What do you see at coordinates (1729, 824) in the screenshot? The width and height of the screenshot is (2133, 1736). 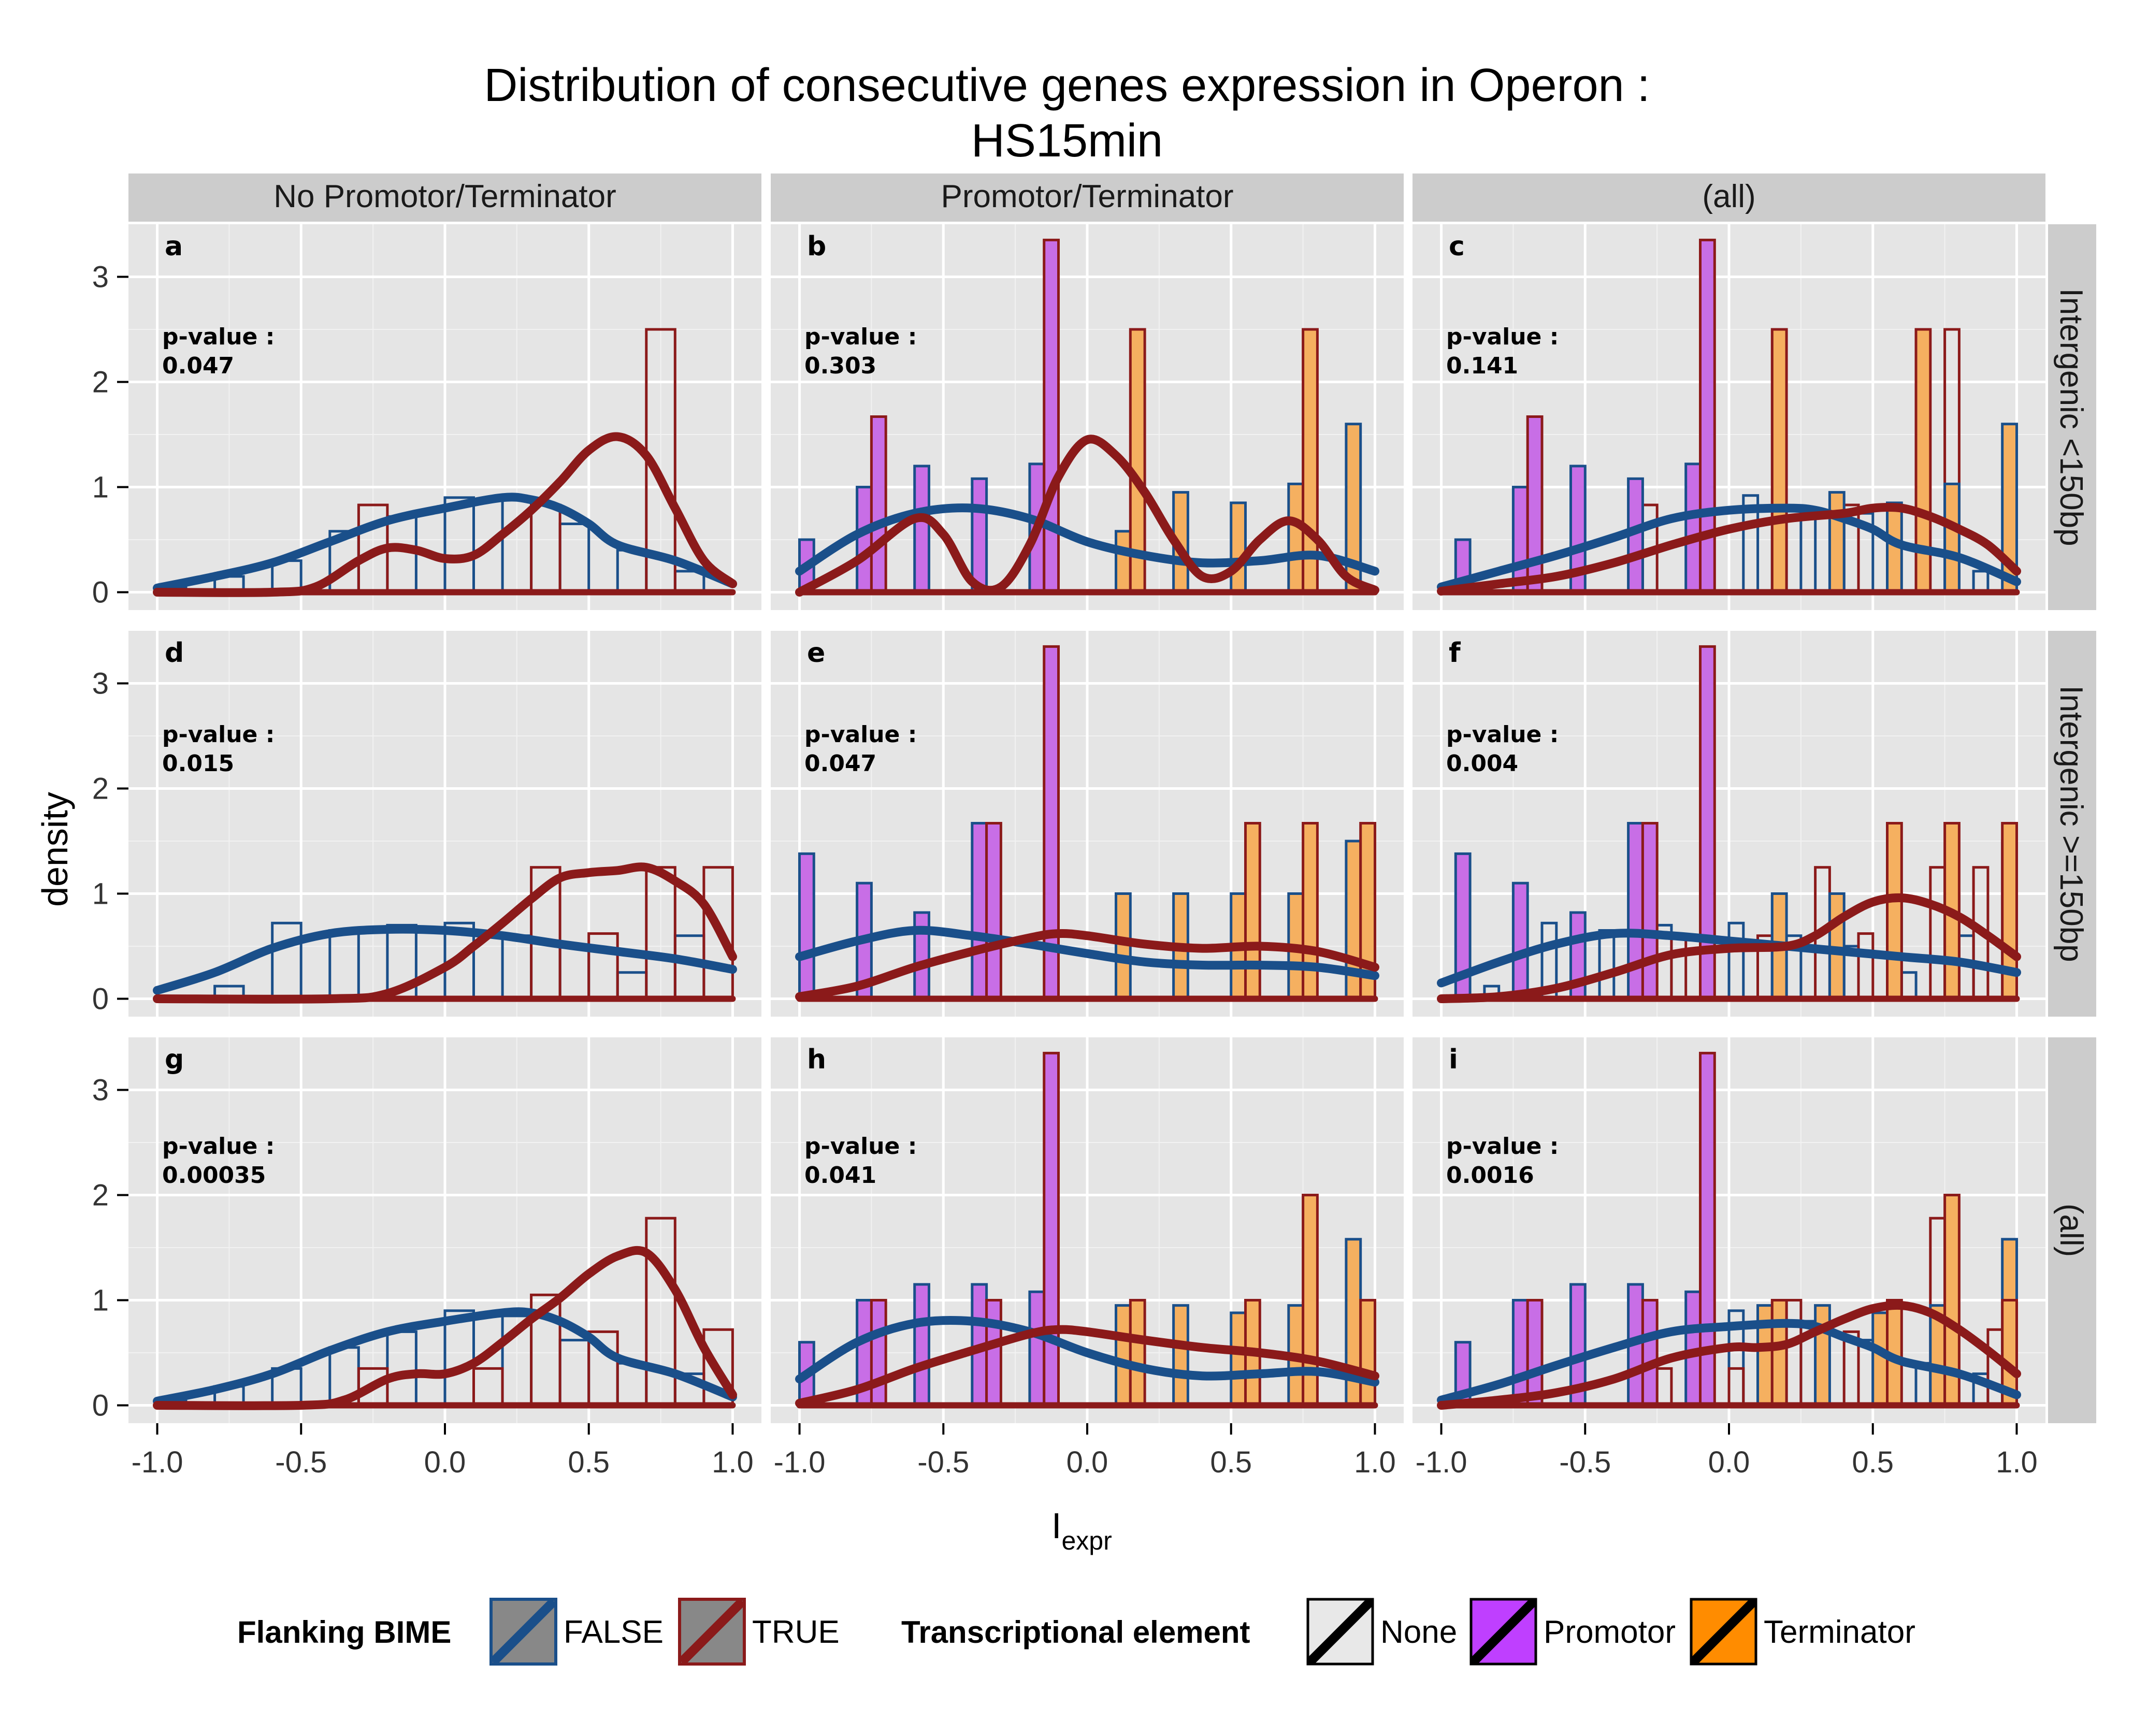 I see `facet-panel-f: f p-value :0.004` at bounding box center [1729, 824].